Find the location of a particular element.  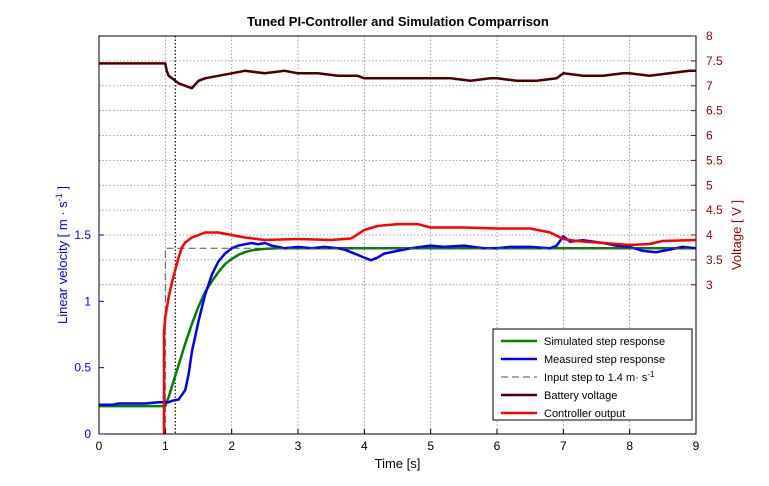

y-left-tick-label: 1.5 is located at coordinates (82, 235).